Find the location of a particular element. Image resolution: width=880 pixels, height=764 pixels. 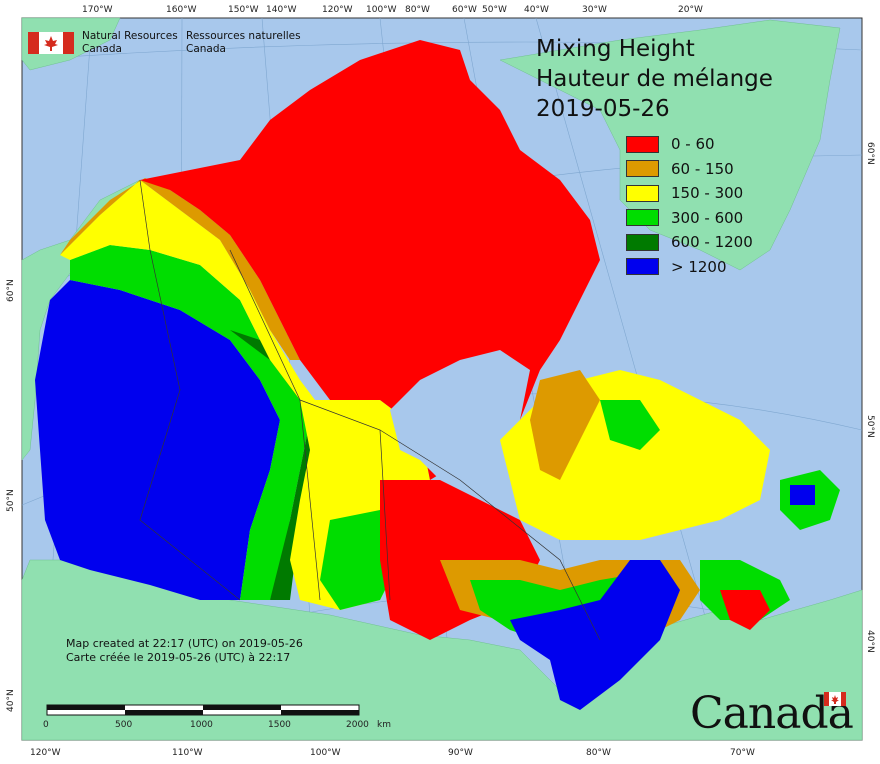

right-axis: 60°N 50°N 40°N is located at coordinates (870, 397).